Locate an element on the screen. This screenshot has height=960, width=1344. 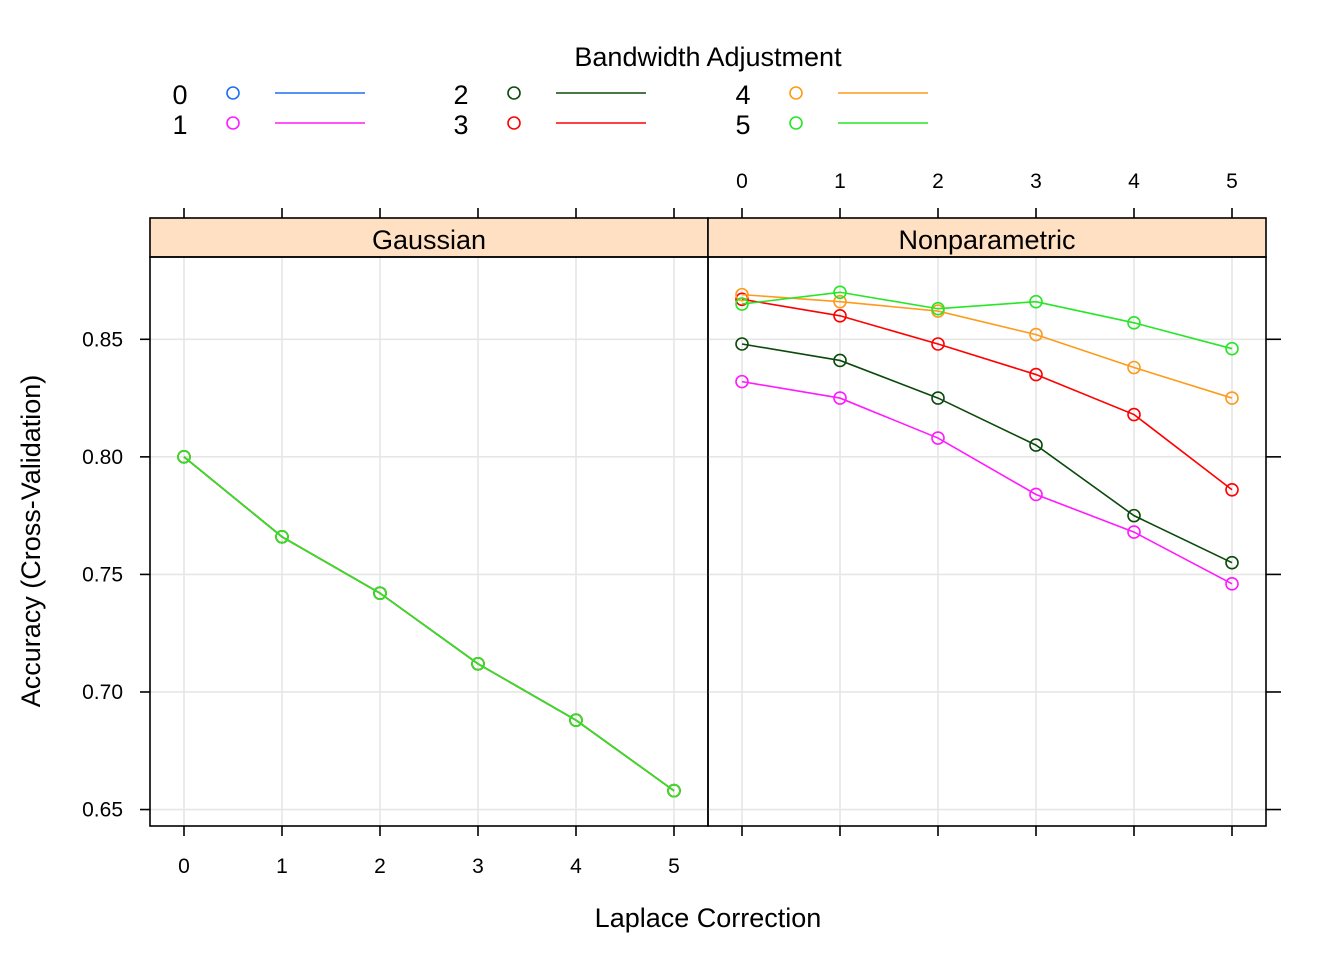
y-tick-label: 0.75 is located at coordinates (102, 574).